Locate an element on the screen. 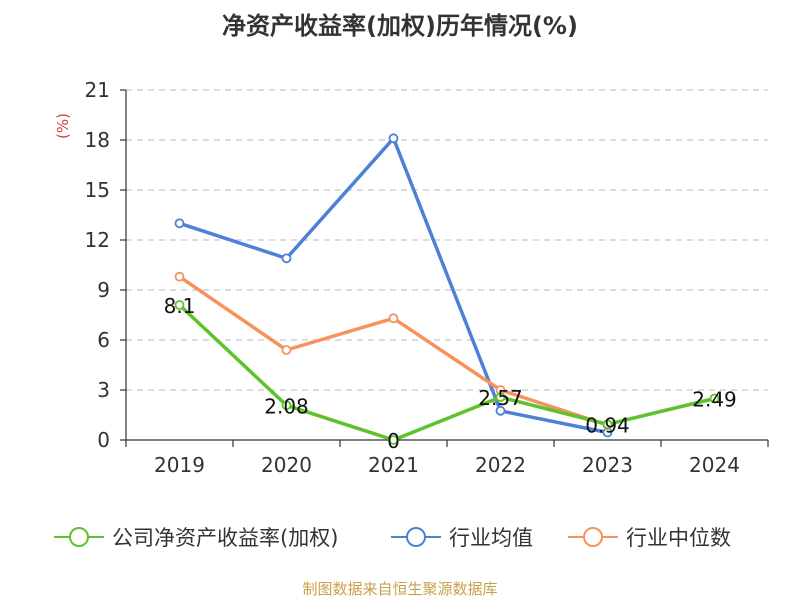  y-tick-label-18: 18 is located at coordinates (97, 140).